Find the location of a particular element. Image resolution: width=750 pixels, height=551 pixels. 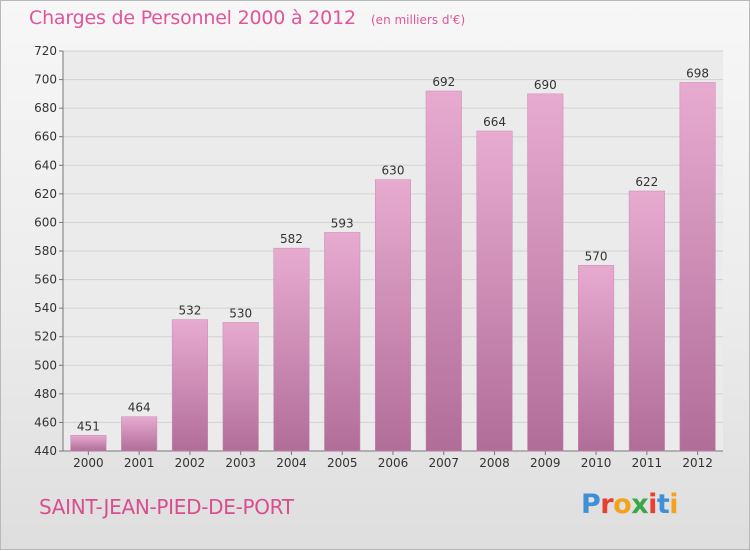

data-label: 532 is located at coordinates (189, 311).